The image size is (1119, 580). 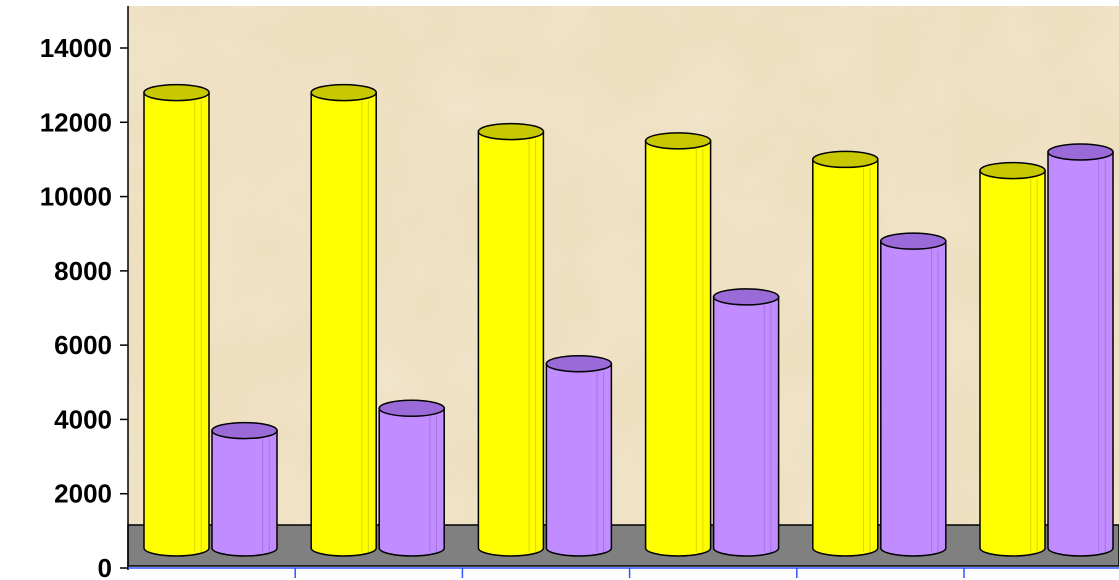 What do you see at coordinates (105, 566) in the screenshot?
I see `y-tick-label: 0` at bounding box center [105, 566].